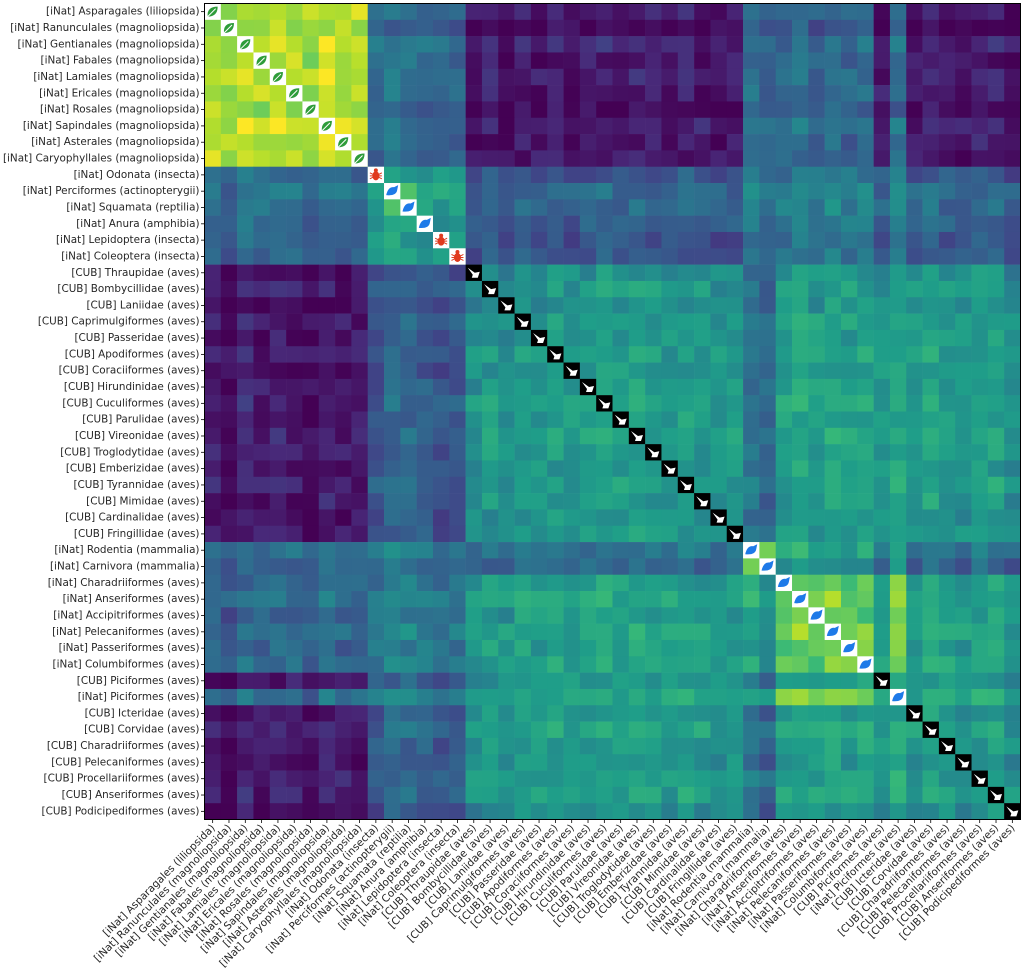 This screenshot has width=1024, height=973. What do you see at coordinates (119, 93) in the screenshot?
I see `y-tick-label: [iNat] Ericales (magnoliopsida)` at bounding box center [119, 93].